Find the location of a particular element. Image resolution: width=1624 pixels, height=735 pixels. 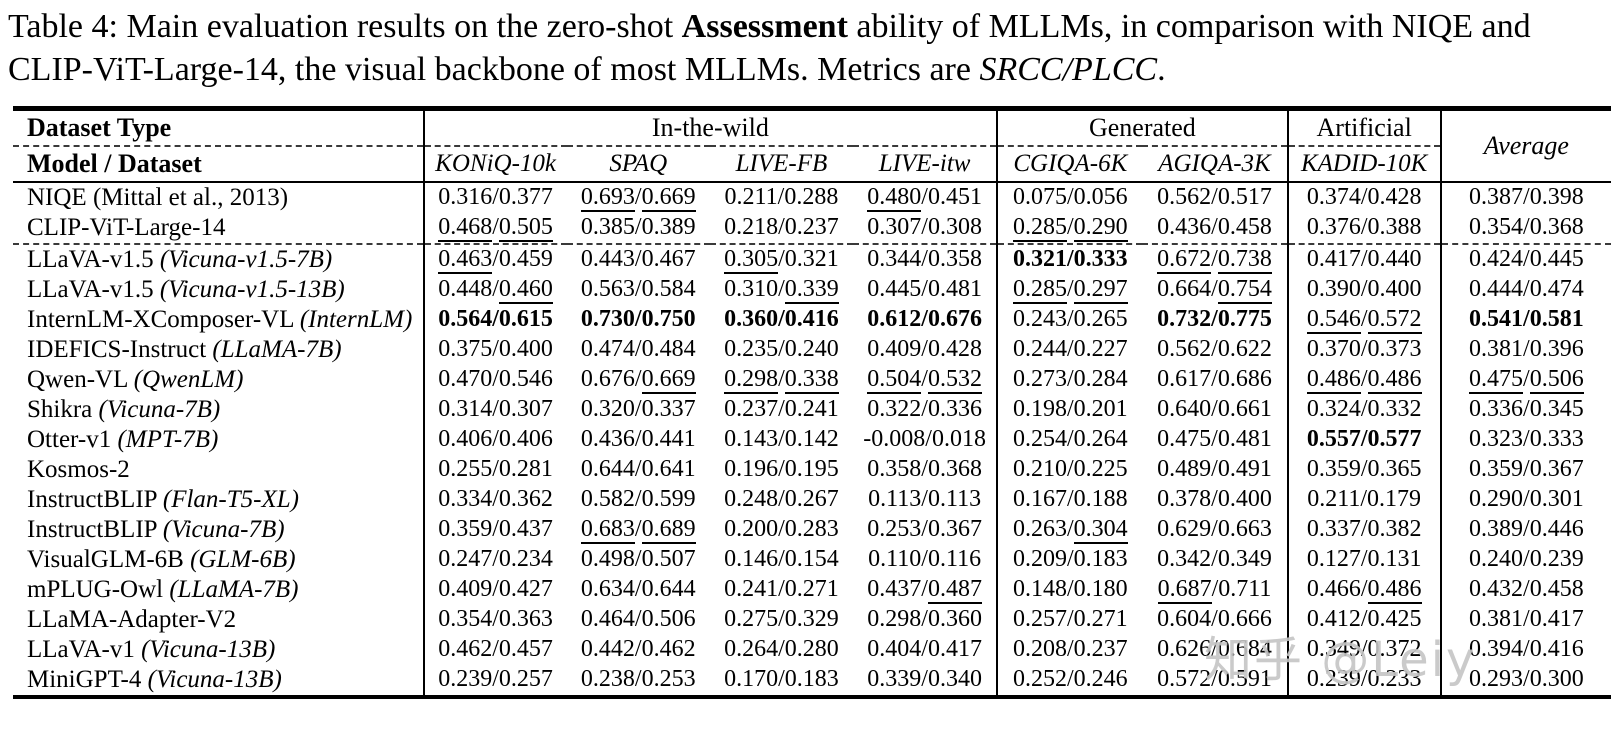

plcc-value: 0.264 is located at coordinates (1100, 439).